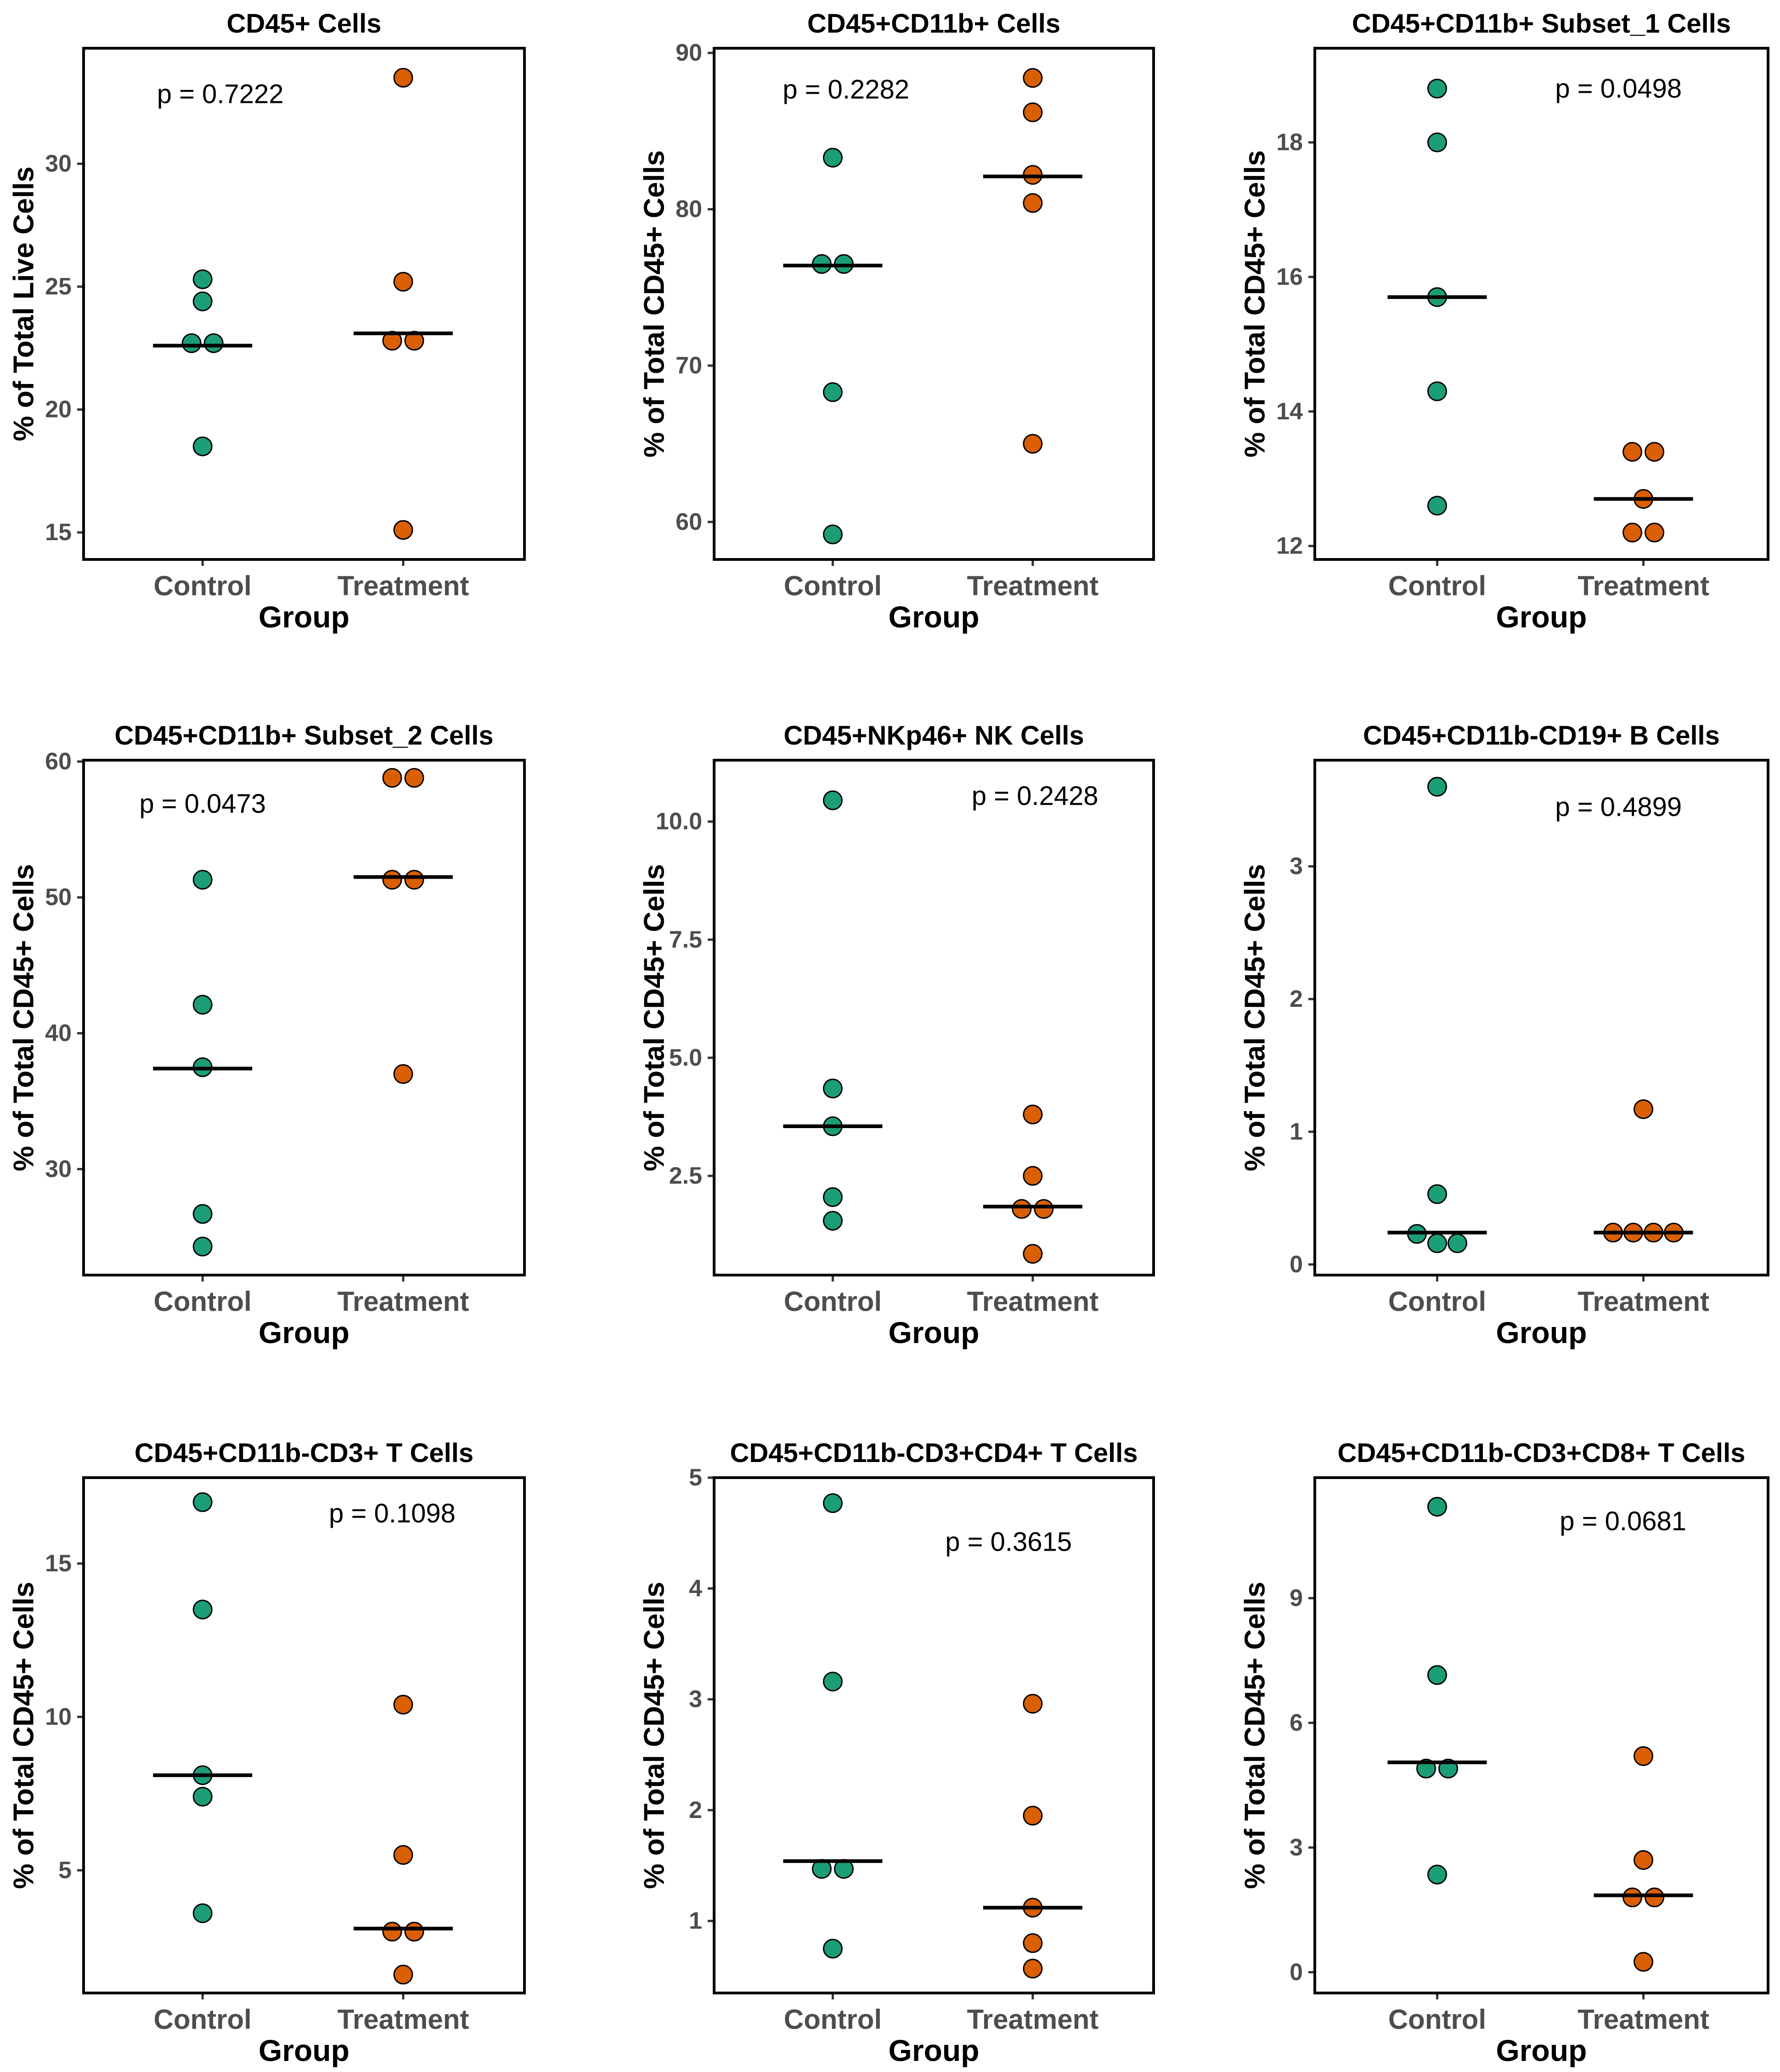 This screenshot has height=2072, width=1780. What do you see at coordinates (1009, 1542) in the screenshot?
I see `p-value-label: p = 0.3615` at bounding box center [1009, 1542].